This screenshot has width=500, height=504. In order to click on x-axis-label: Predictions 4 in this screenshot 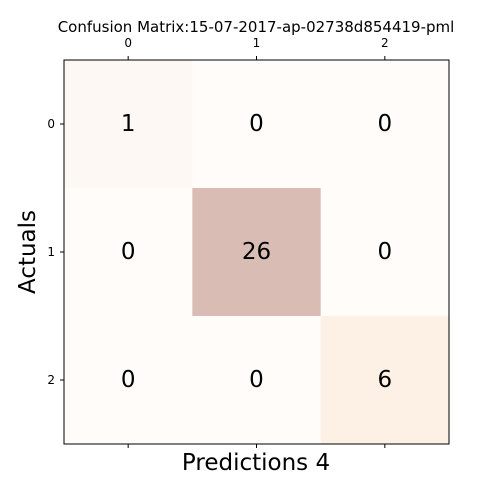, I will do `click(256, 463)`.